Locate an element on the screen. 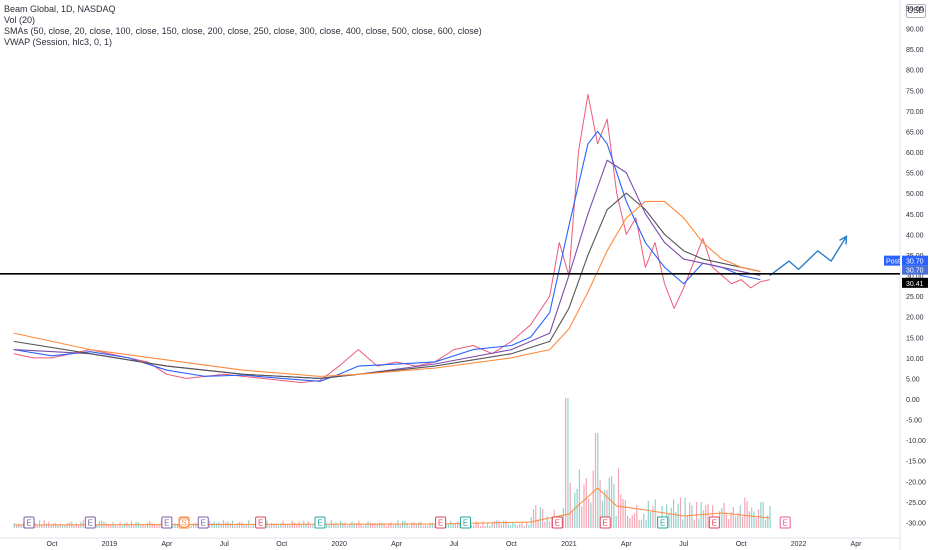 The width and height of the screenshot is (932, 550). y-tick-label: 25.00 is located at coordinates (915, 297).